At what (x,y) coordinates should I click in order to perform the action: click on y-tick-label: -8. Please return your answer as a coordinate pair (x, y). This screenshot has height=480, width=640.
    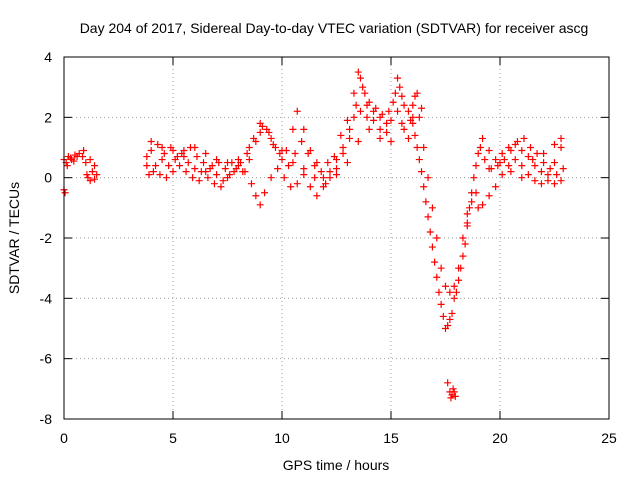
    Looking at the image, I should click on (46, 419).